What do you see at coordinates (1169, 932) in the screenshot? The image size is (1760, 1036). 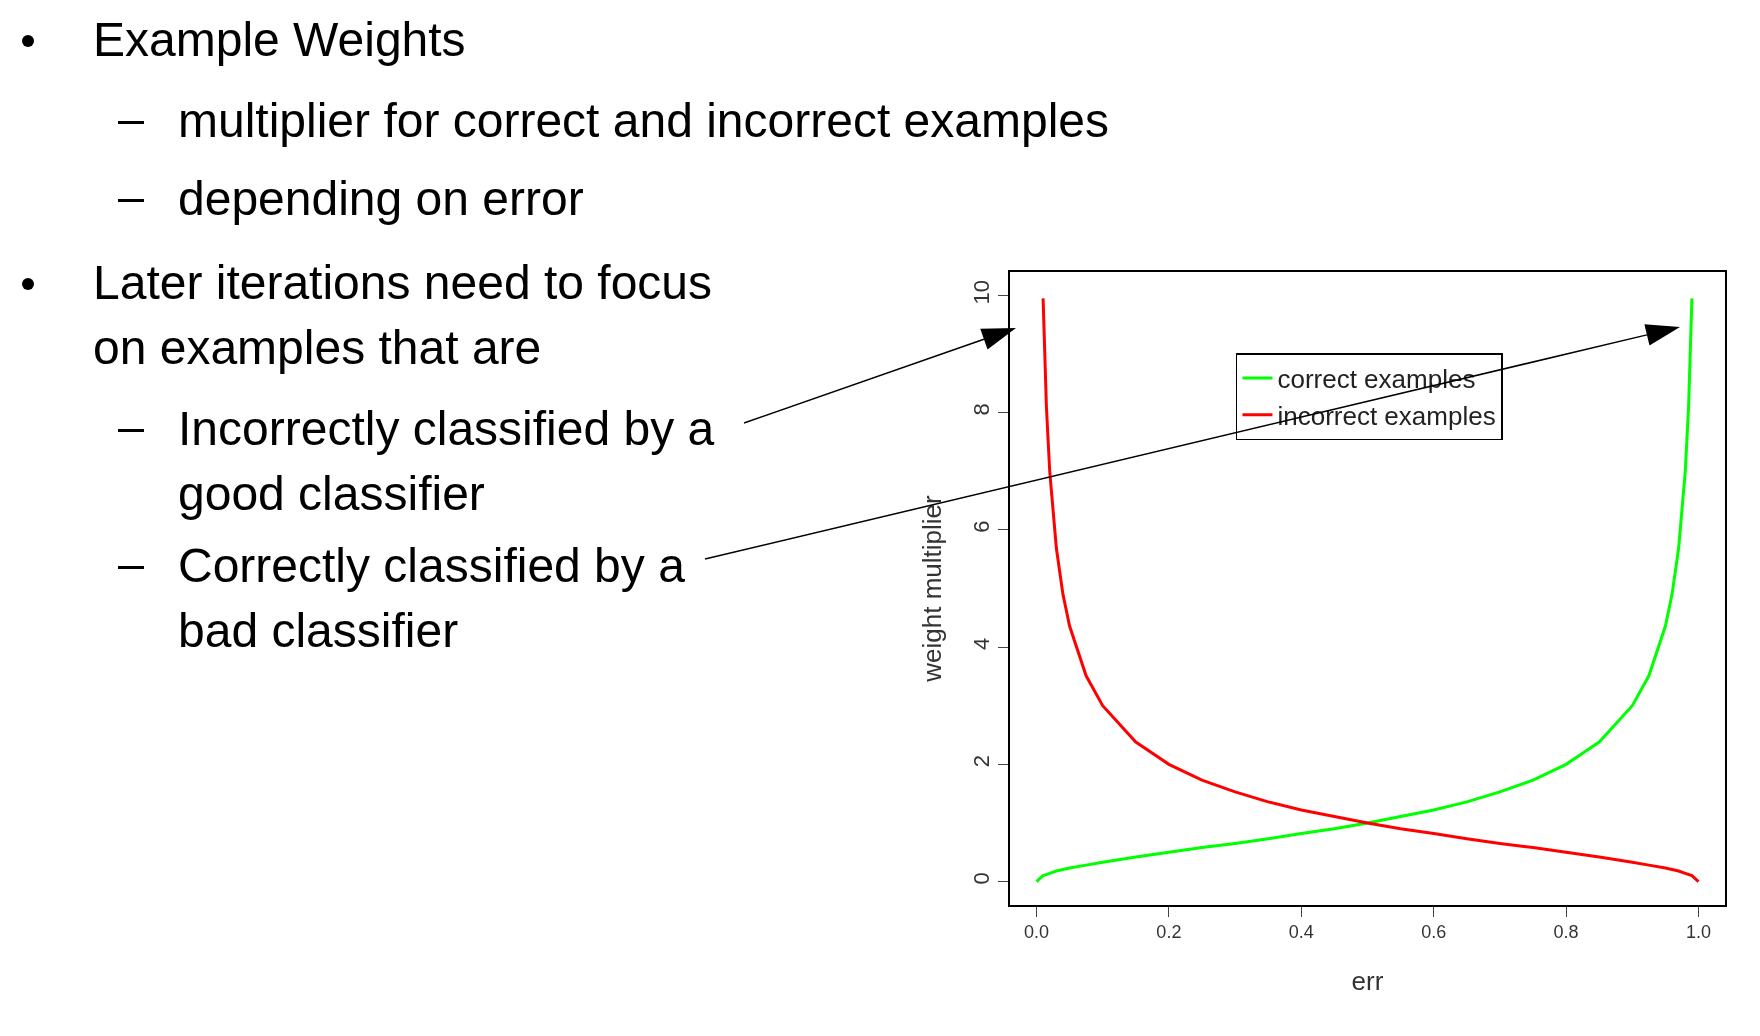 I see `x-tick-label: 0.2` at bounding box center [1169, 932].